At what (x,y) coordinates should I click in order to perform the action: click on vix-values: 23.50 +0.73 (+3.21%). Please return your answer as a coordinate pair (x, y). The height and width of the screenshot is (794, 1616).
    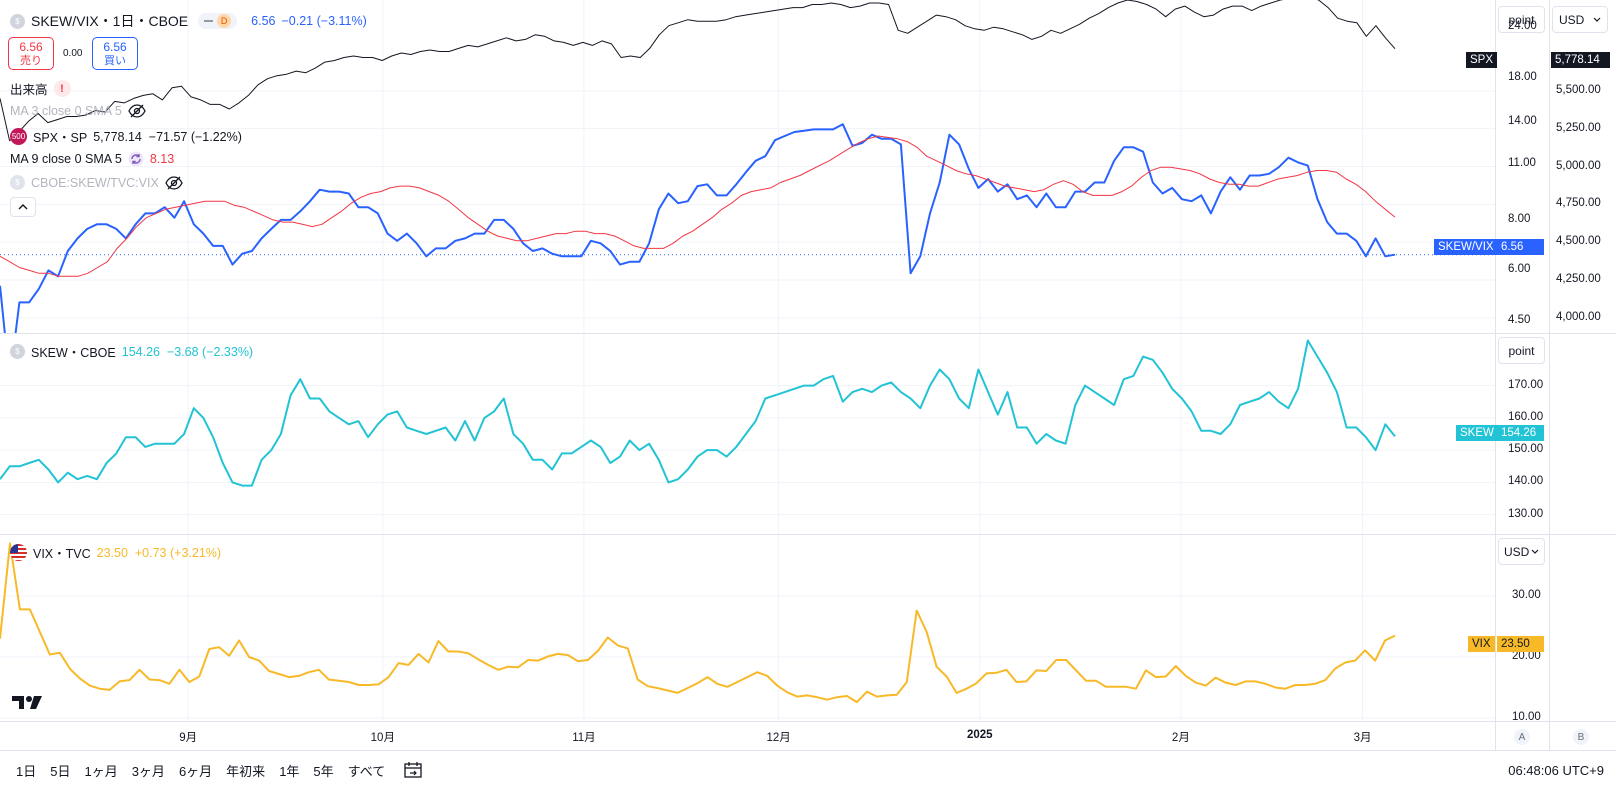
    Looking at the image, I should click on (159, 552).